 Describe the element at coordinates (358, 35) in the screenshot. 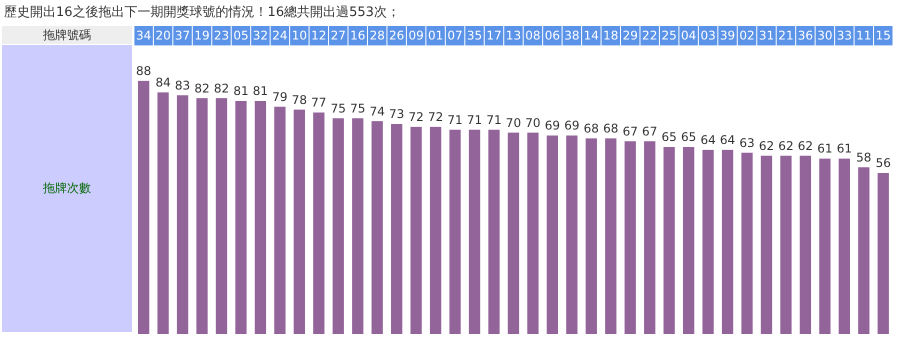

I see `x-tick-label: 16` at that location.